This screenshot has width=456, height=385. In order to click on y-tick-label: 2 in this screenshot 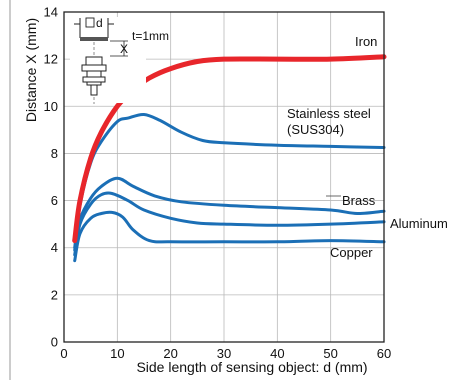, I will do `click(54, 294)`.